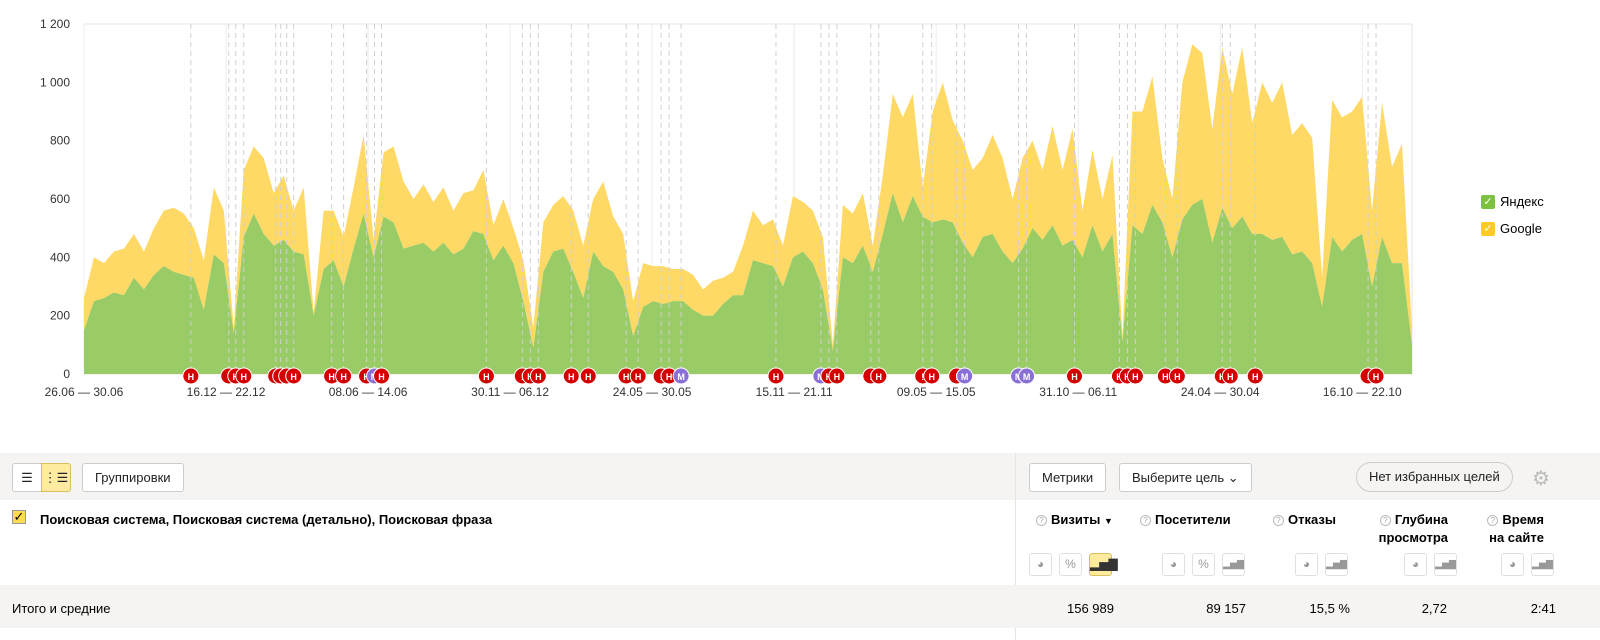 The height and width of the screenshot is (640, 1600). Describe the element at coordinates (1434, 608) in the screenshot. I see `total-depth: 2,72` at that location.